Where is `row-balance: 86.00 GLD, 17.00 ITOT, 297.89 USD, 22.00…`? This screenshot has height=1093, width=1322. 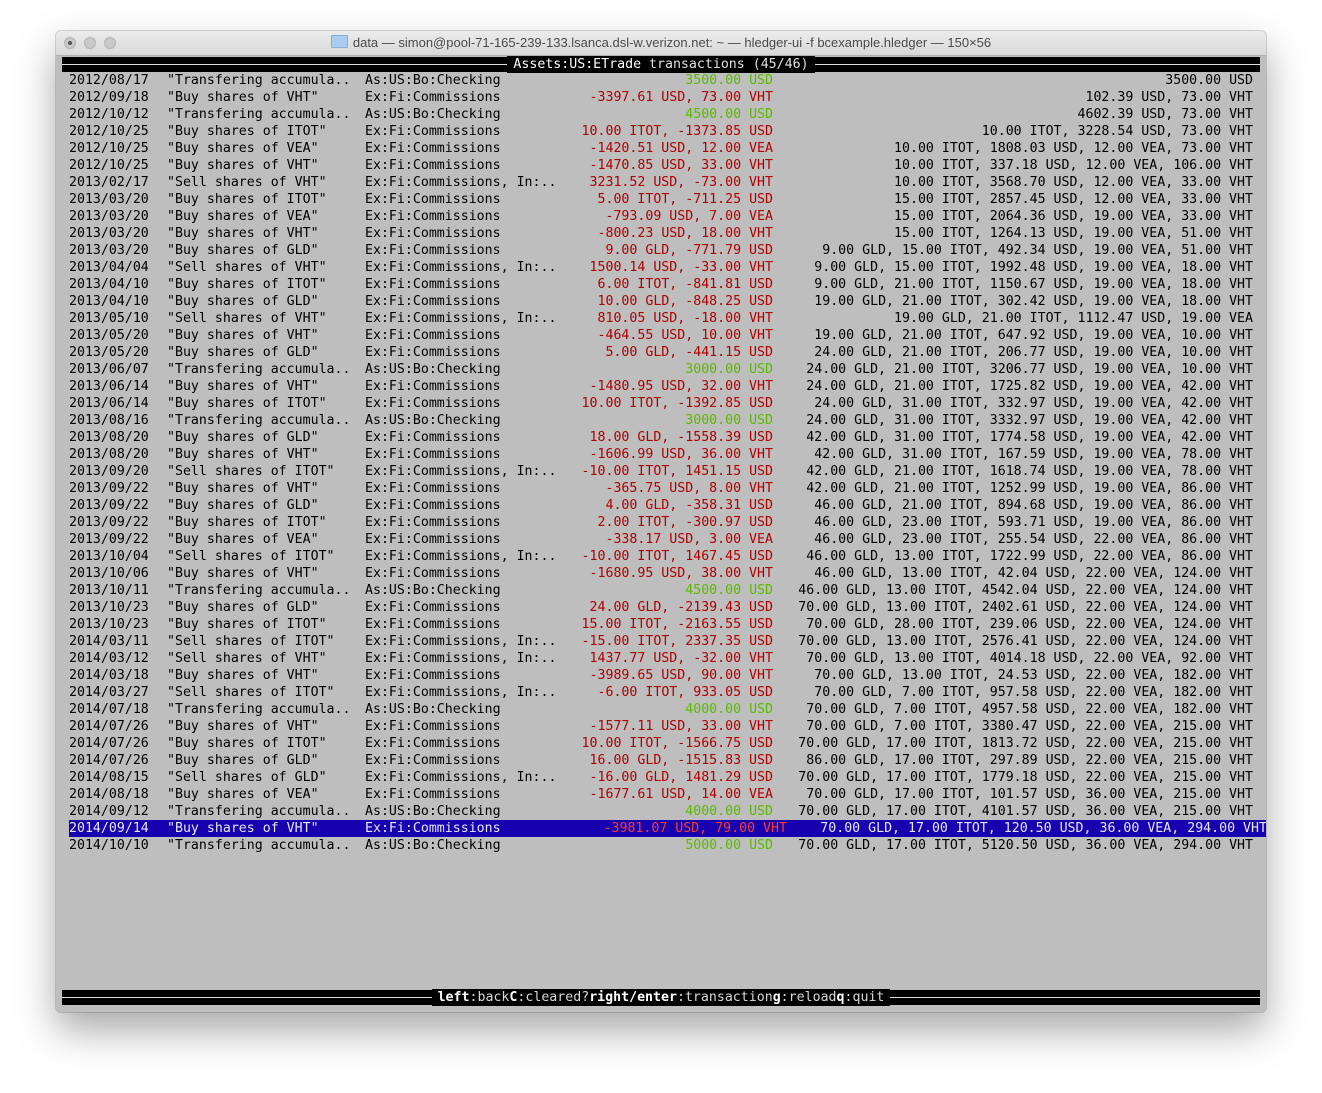 row-balance: 86.00 GLD, 17.00 ITOT, 297.89 USD, 22.00… is located at coordinates (1029, 760).